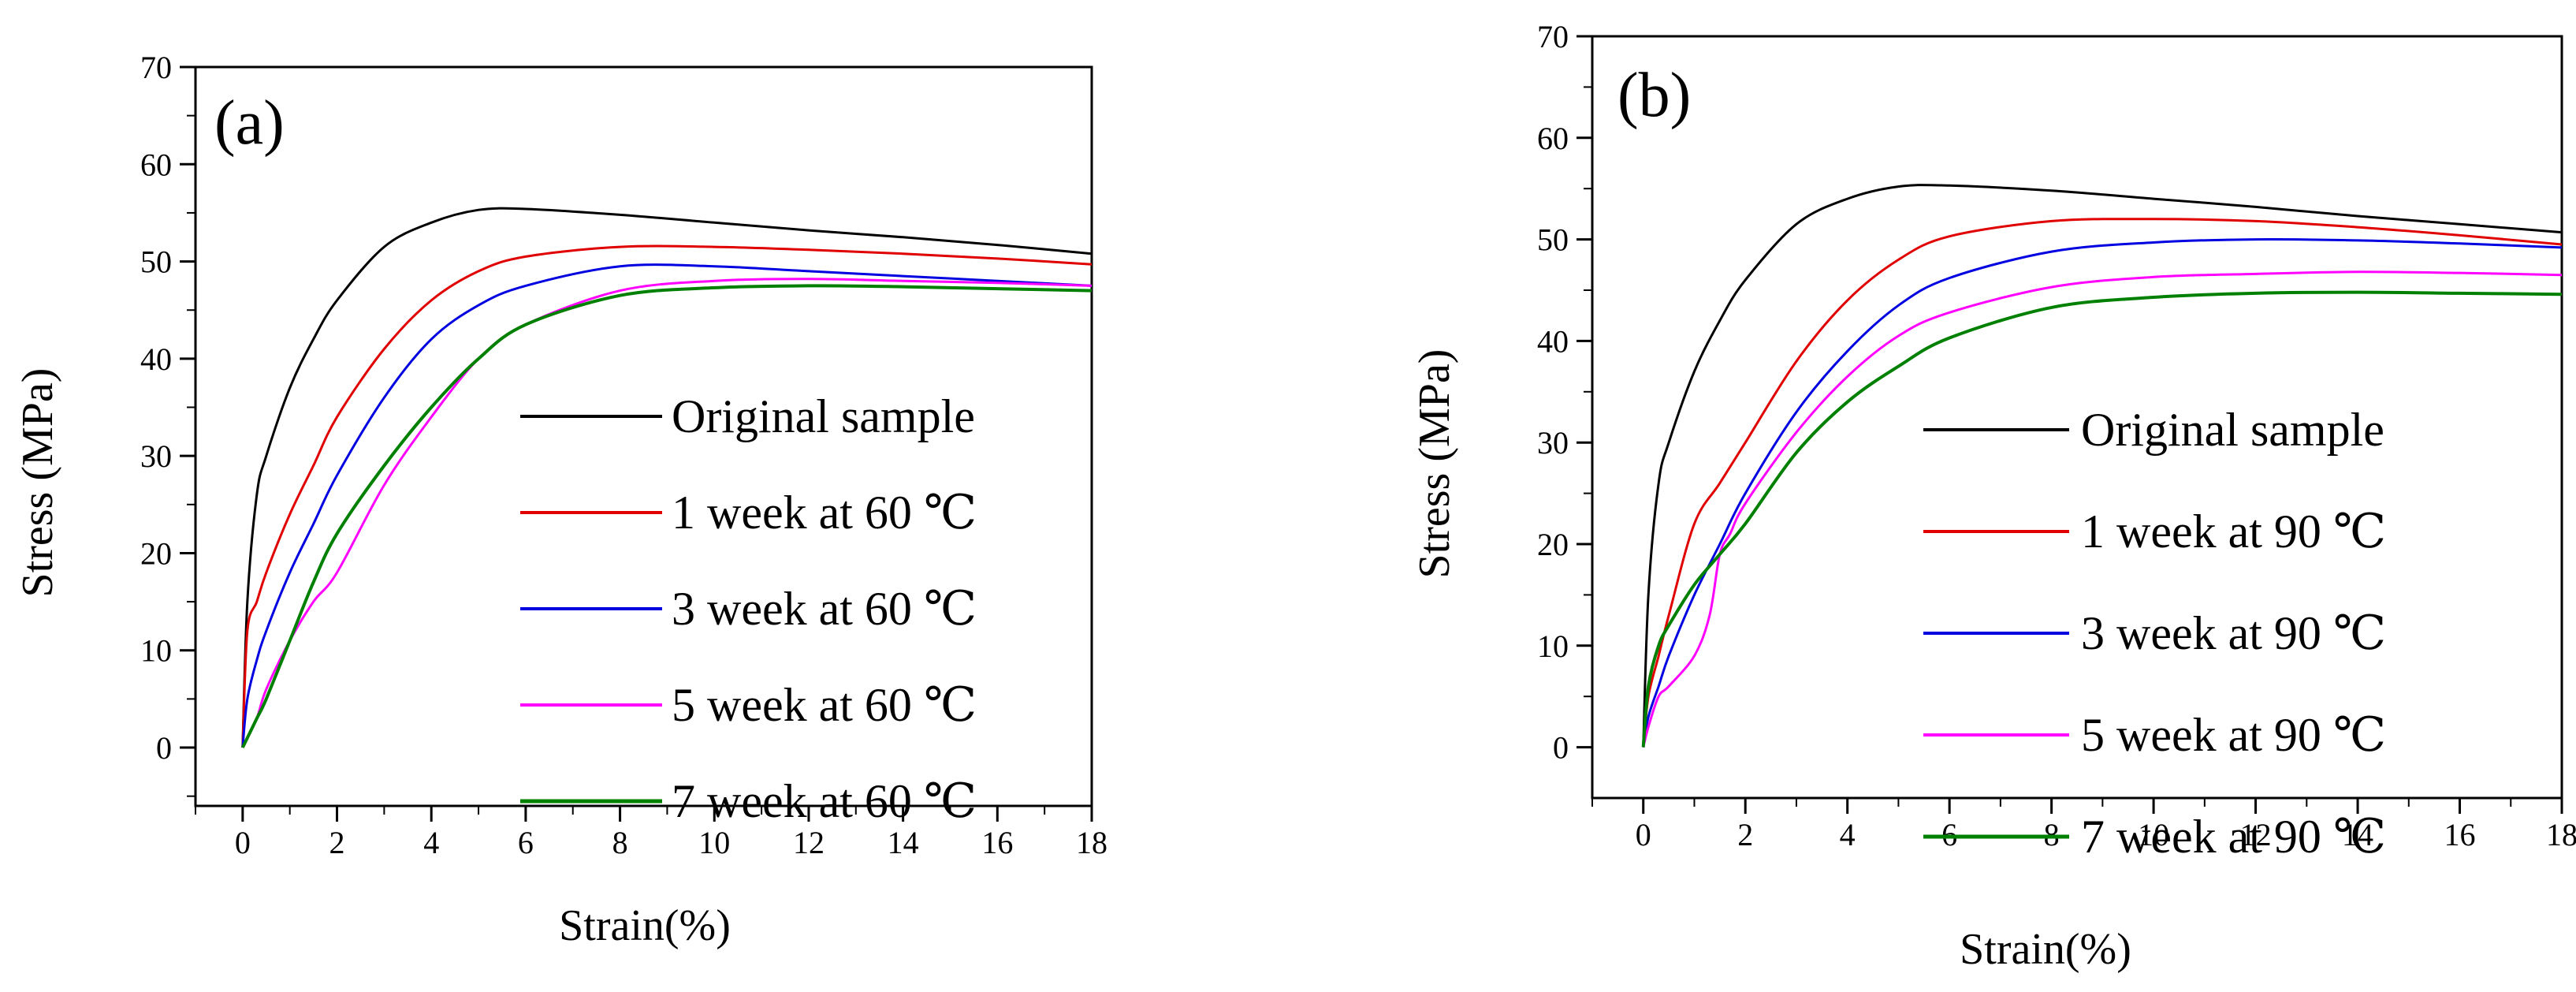  What do you see at coordinates (2233, 531) in the screenshot?
I see `legend-label: 1 week at 90 ℃` at bounding box center [2233, 531].